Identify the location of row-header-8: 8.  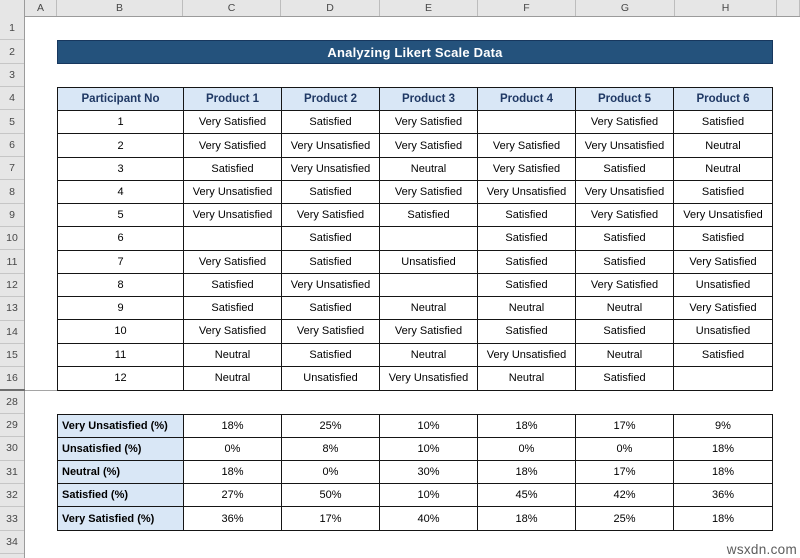
(12, 192).